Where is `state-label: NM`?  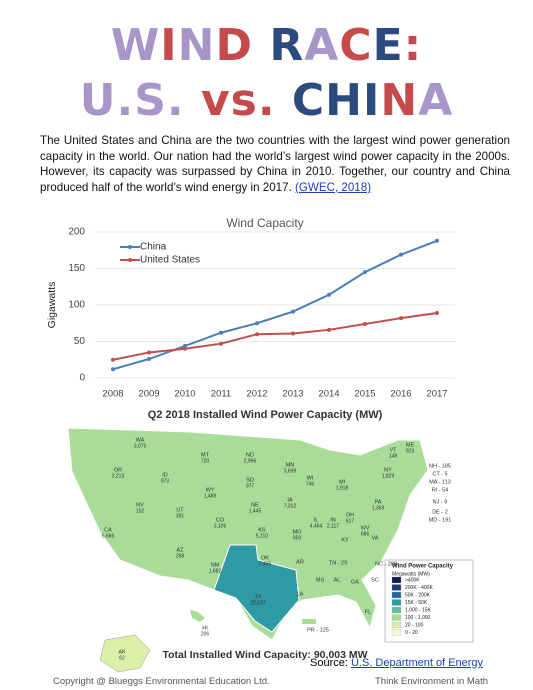
state-label: NM is located at coordinates (215, 565).